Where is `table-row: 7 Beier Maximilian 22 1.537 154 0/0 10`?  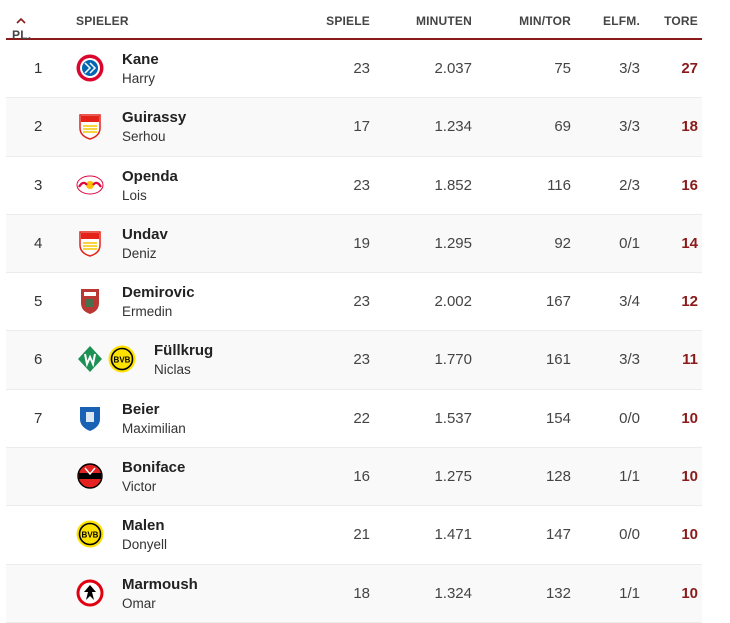 table-row: 7 Beier Maximilian 22 1.537 154 0/0 10 is located at coordinates (354, 419).